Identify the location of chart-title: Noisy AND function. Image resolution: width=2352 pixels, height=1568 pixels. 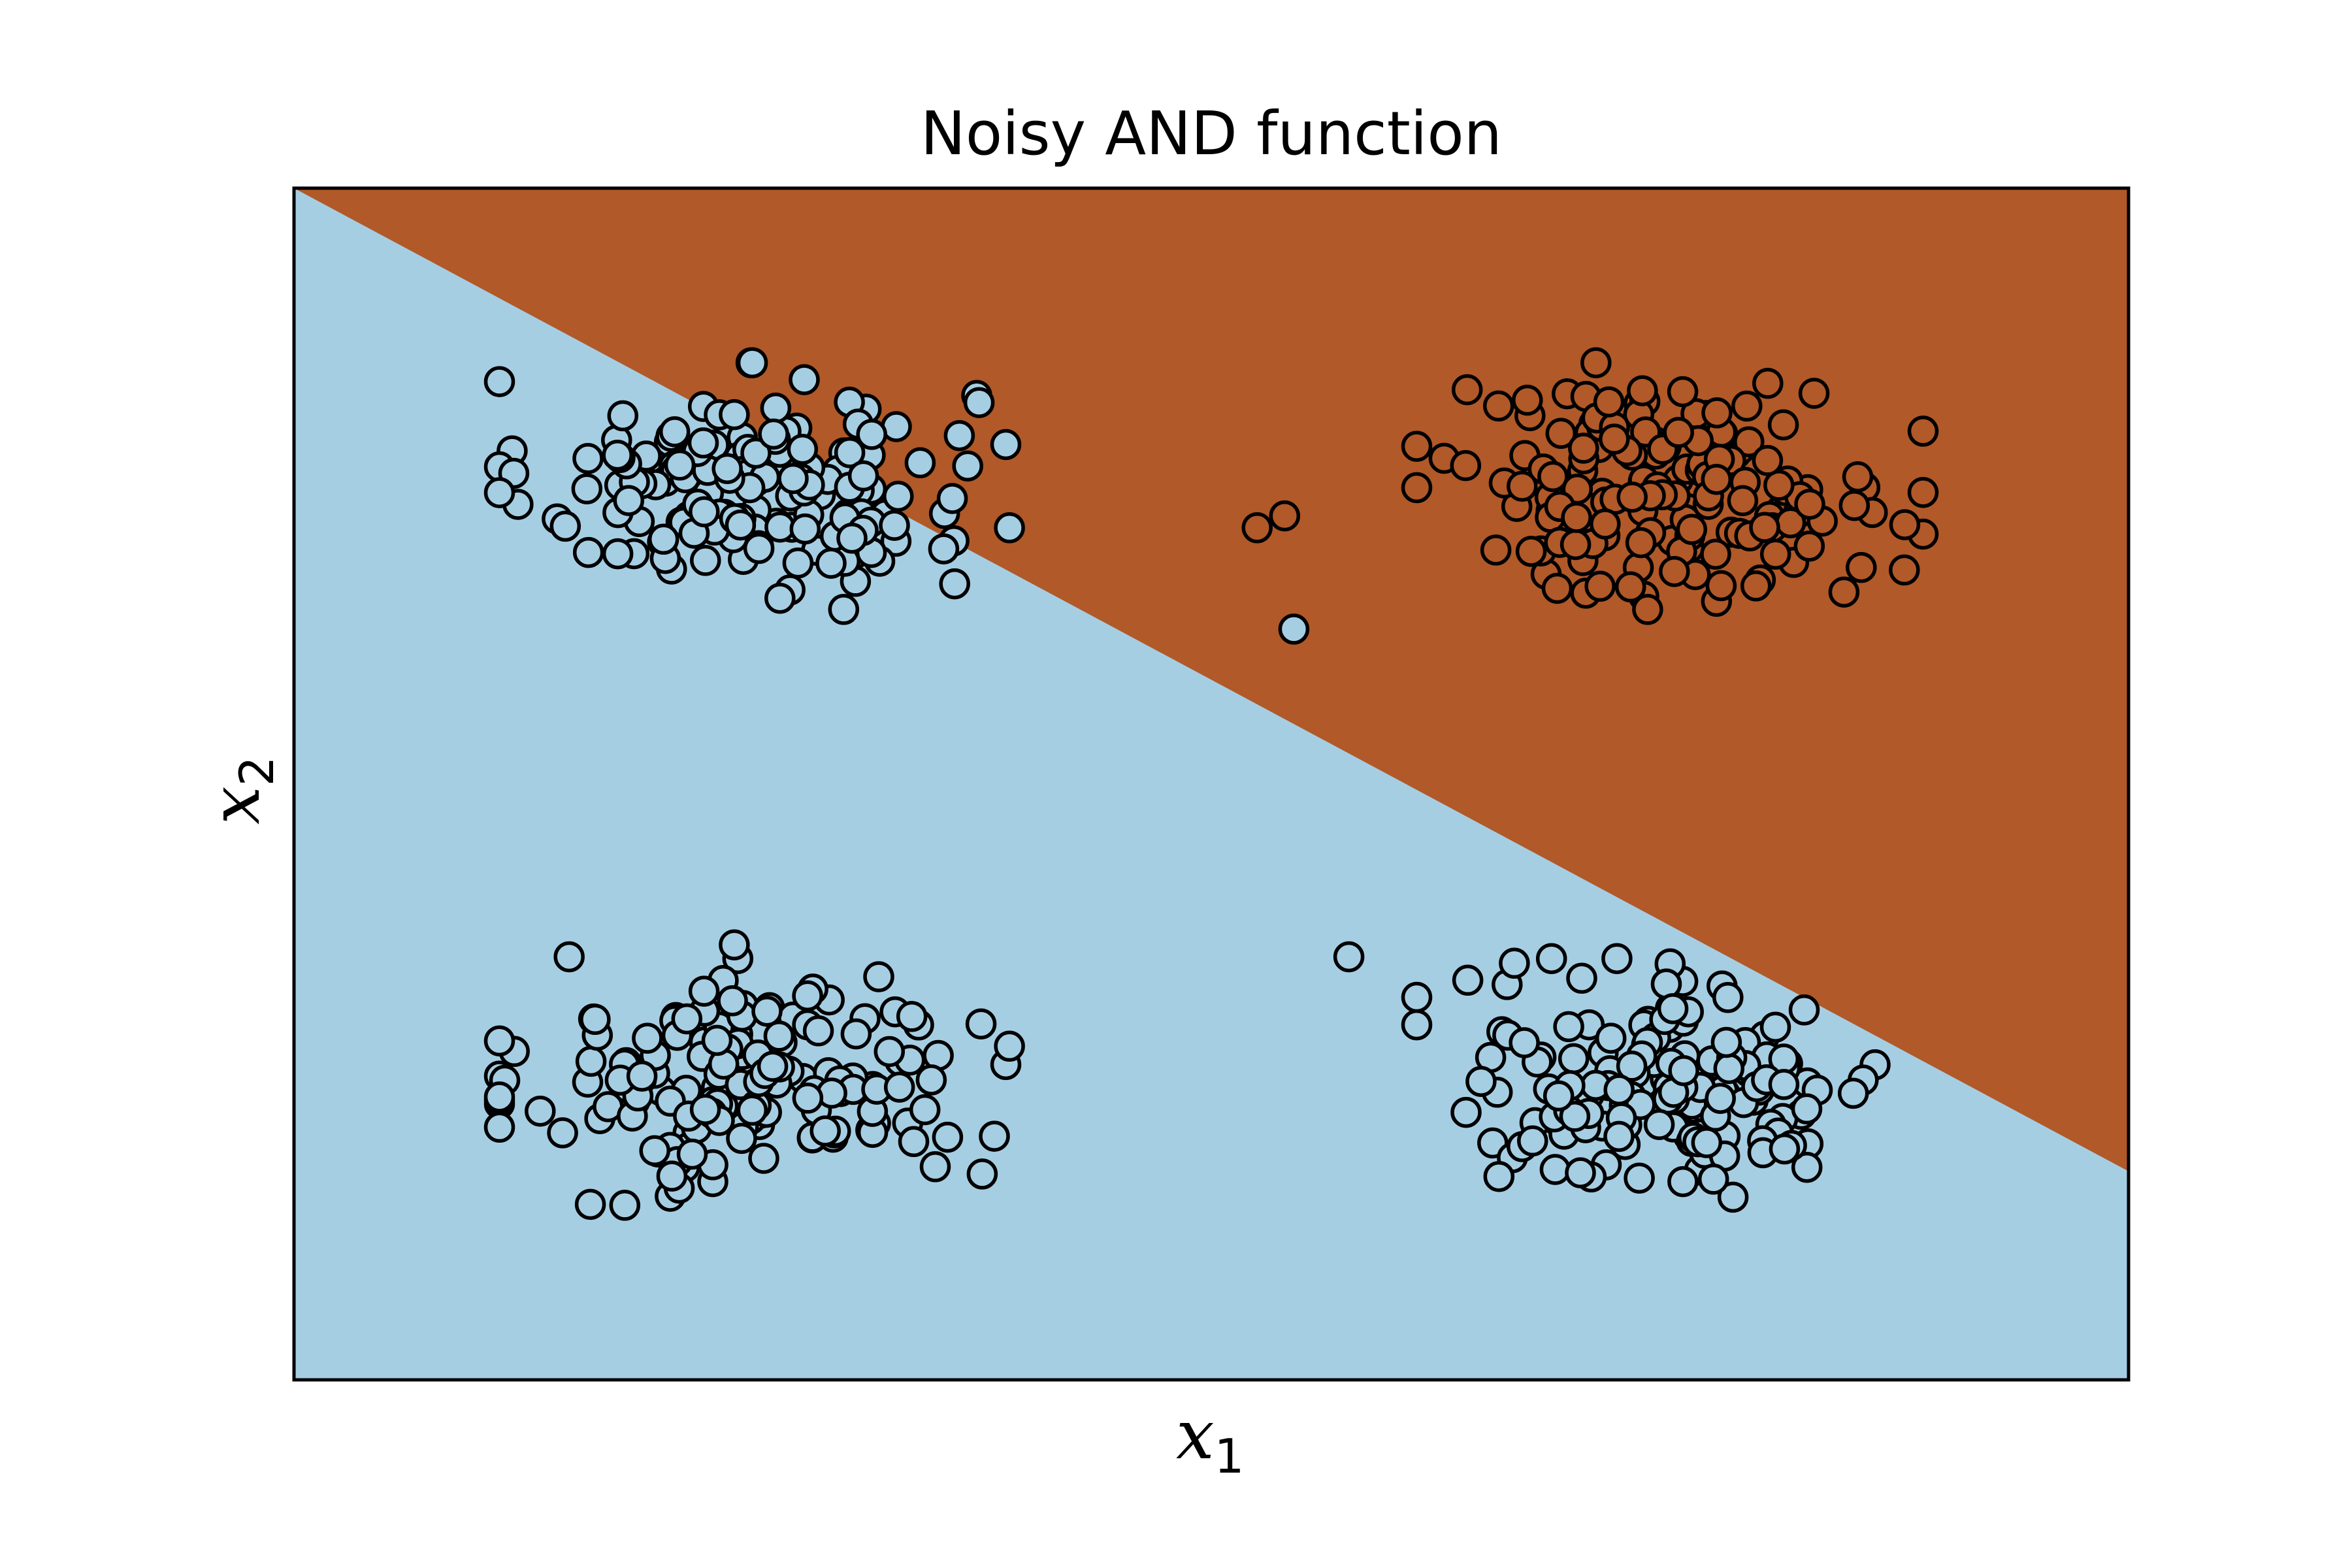
(1211, 134).